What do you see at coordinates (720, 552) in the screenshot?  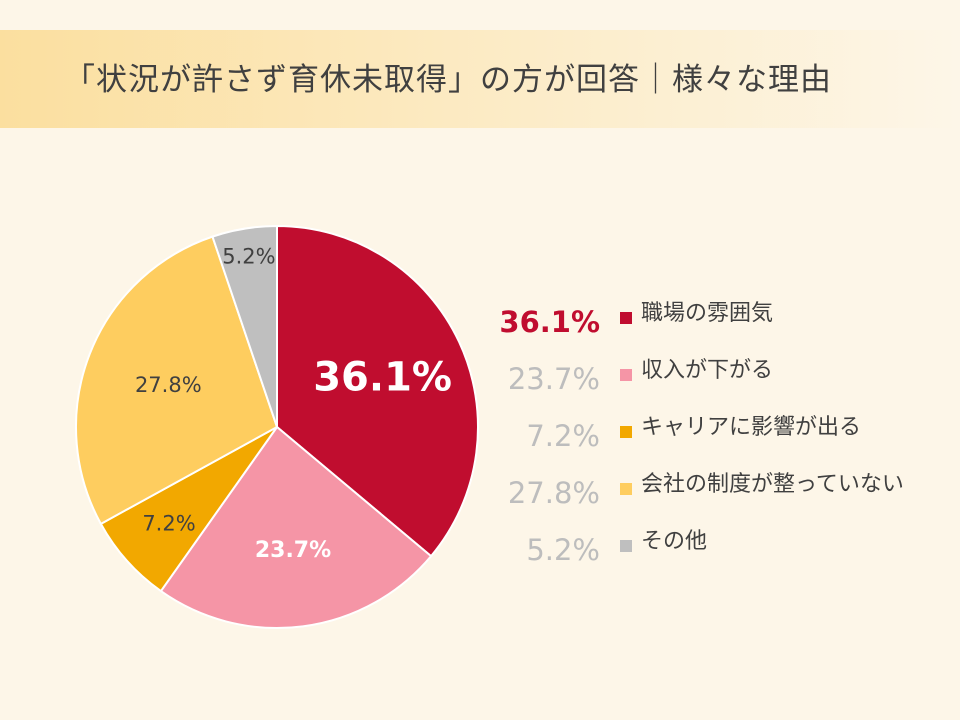 I see `legend-item: 5.2% その他` at bounding box center [720, 552].